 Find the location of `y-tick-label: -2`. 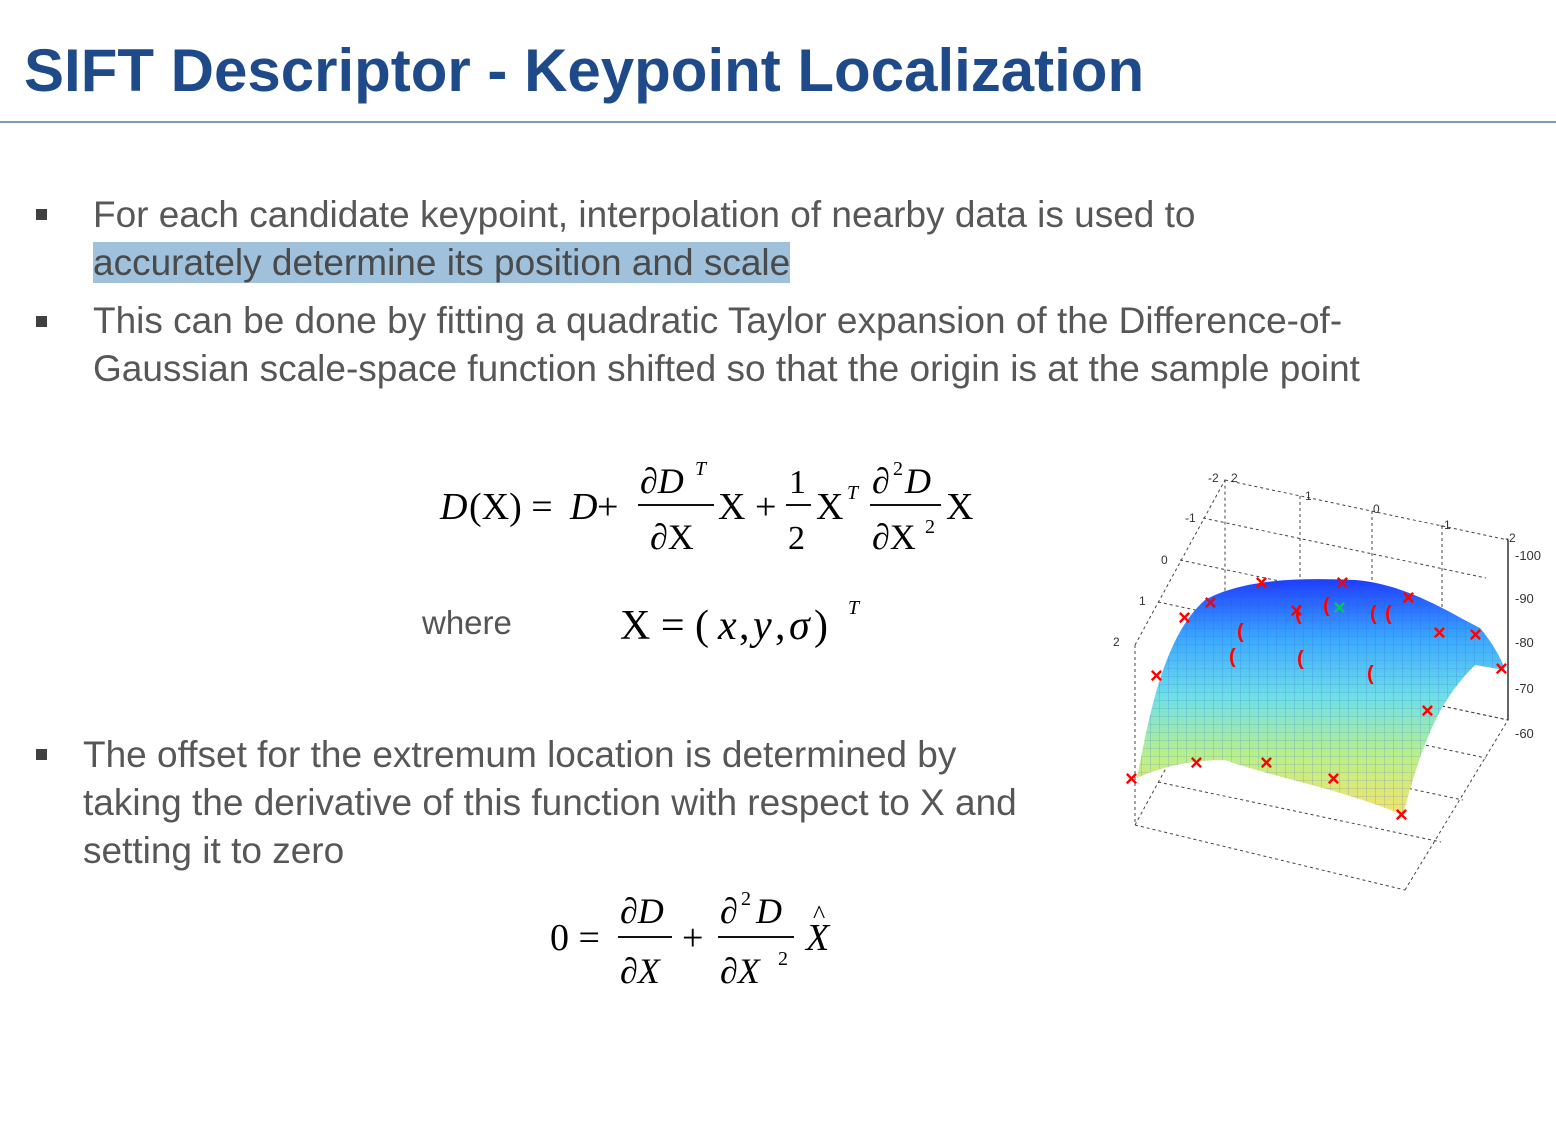

y-tick-label: -2 is located at coordinates (1213, 478).